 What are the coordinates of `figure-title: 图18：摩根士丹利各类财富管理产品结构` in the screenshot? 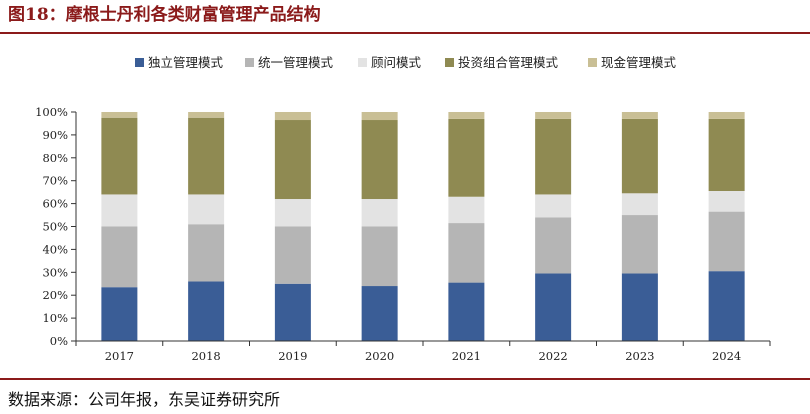 It's located at (164, 15).